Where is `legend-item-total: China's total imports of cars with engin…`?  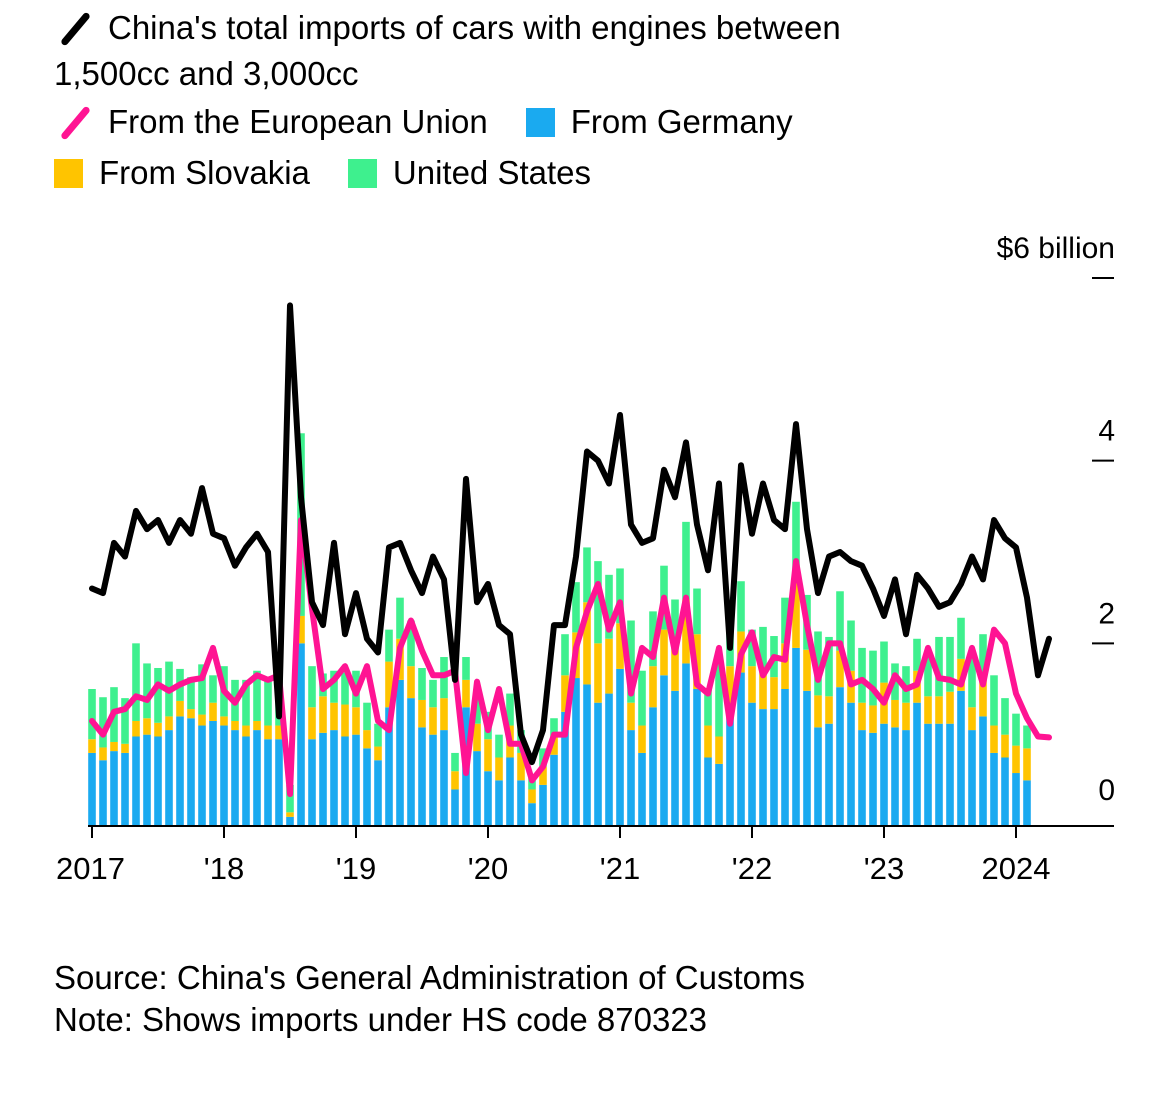 legend-item-total: China's total imports of cars with engin… is located at coordinates (447, 28).